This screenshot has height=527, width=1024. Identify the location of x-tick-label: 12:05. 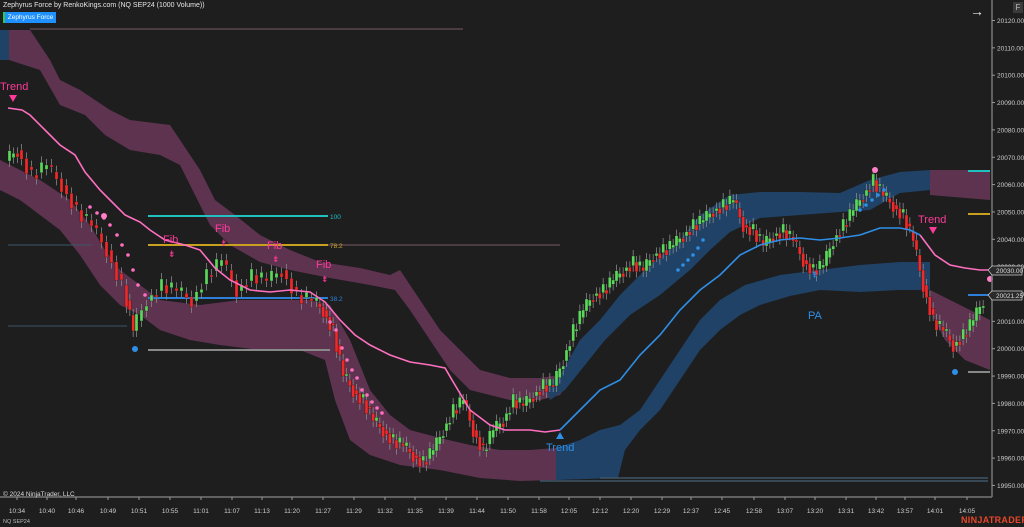
(569, 511).